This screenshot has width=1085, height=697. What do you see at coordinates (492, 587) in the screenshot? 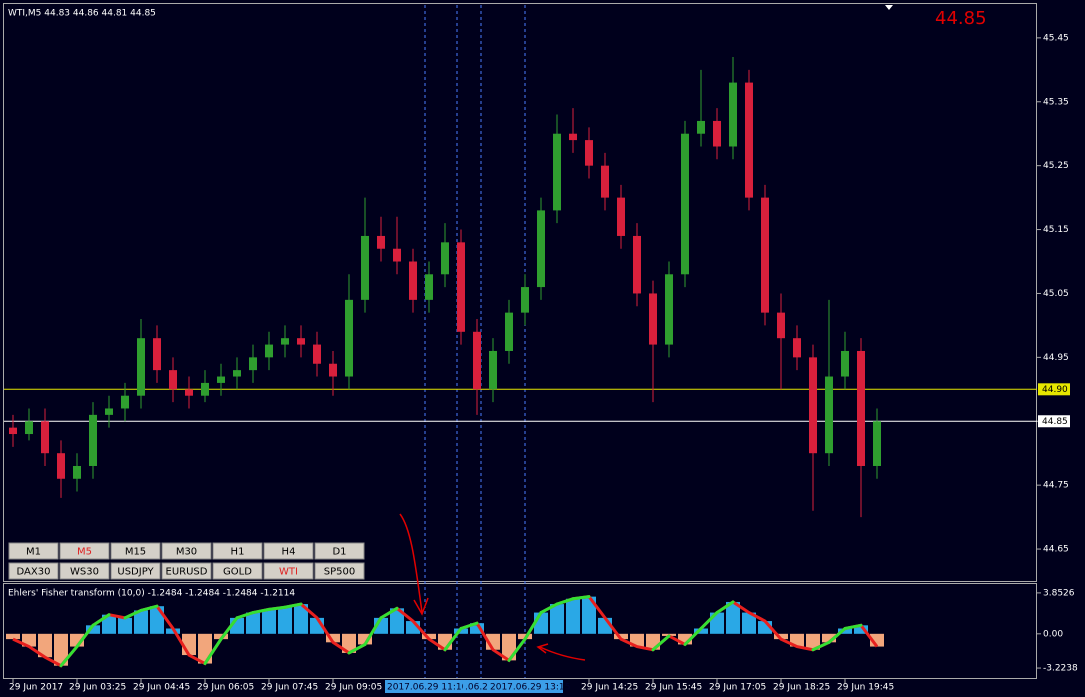
I see `annotations` at bounding box center [492, 587].